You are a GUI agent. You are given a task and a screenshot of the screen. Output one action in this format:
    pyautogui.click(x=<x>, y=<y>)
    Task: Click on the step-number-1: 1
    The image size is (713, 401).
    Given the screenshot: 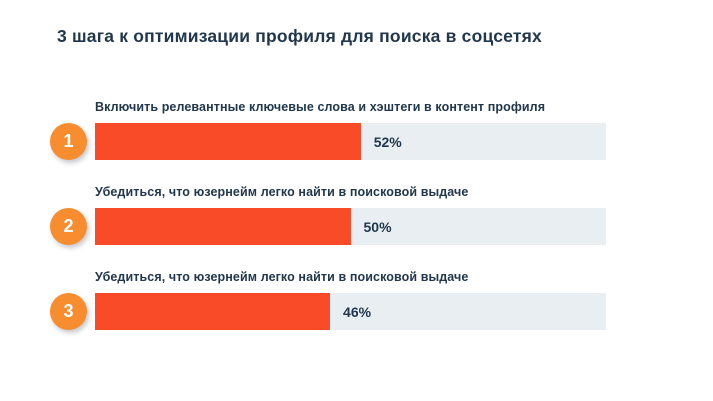 What is the action you would take?
    pyautogui.click(x=68, y=141)
    